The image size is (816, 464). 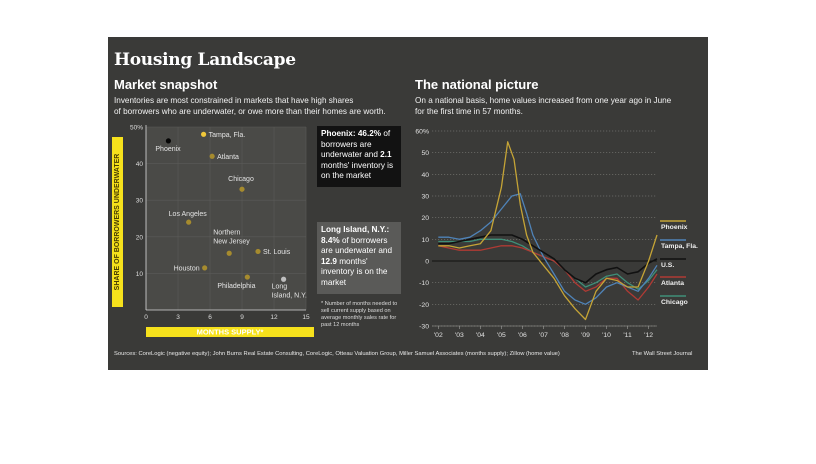 What do you see at coordinates (354, 271) in the screenshot?
I see `long-island-callout-tail: months' inventory is on the market` at bounding box center [354, 271].